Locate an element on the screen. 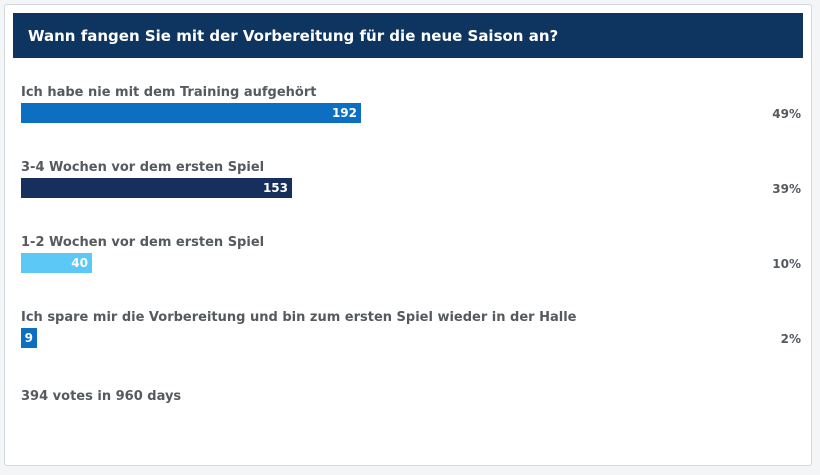 The height and width of the screenshot is (475, 820). answer-votes: 192 is located at coordinates (344, 113).